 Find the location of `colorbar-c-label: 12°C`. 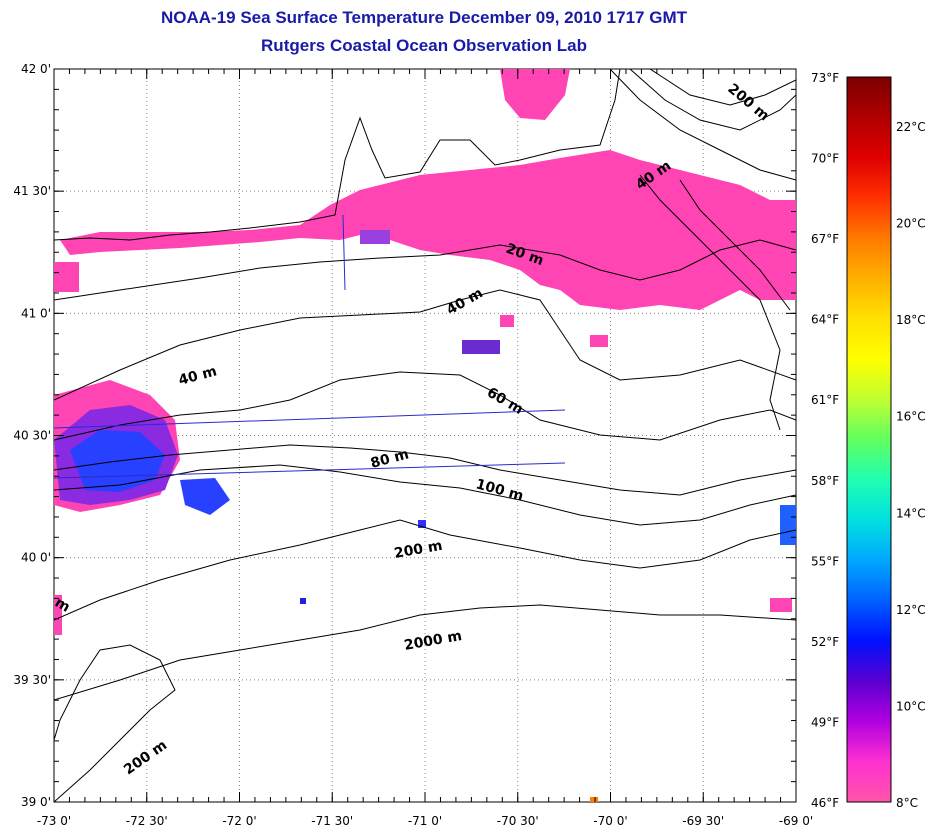

colorbar-c-label: 12°C is located at coordinates (911, 610).